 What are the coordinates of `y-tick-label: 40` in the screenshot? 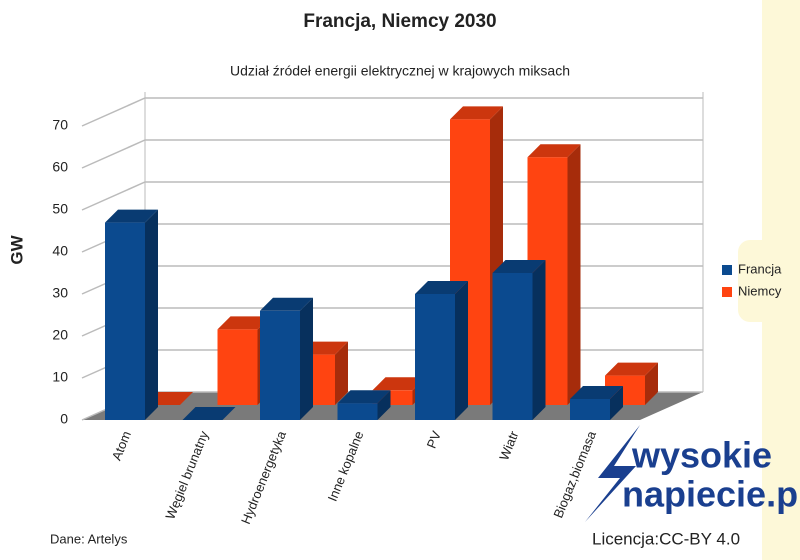 It's located at (60, 251).